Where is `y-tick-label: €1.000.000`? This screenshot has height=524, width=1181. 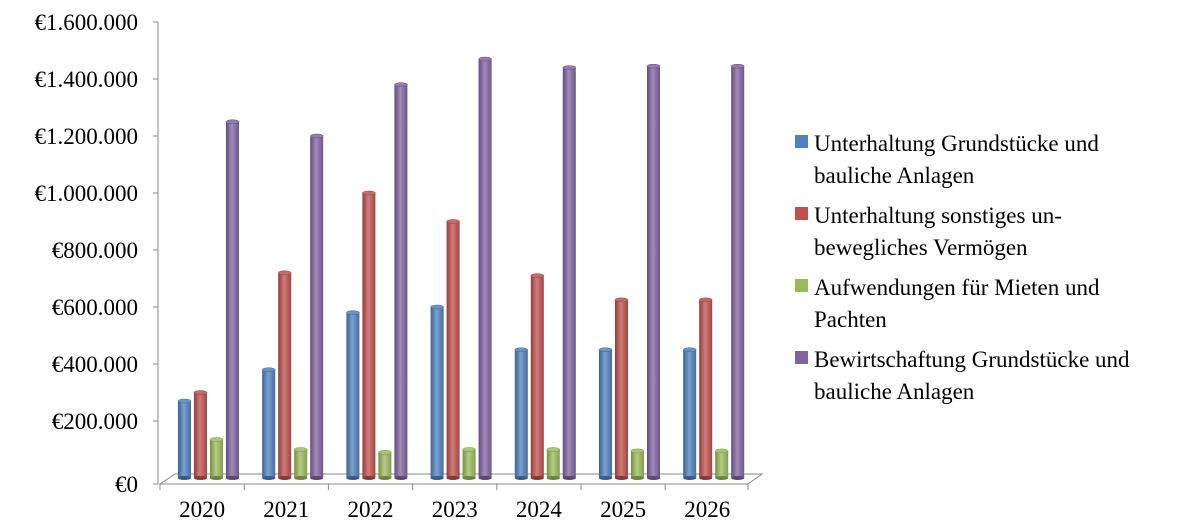 y-tick-label: €1.000.000 is located at coordinates (87, 193).